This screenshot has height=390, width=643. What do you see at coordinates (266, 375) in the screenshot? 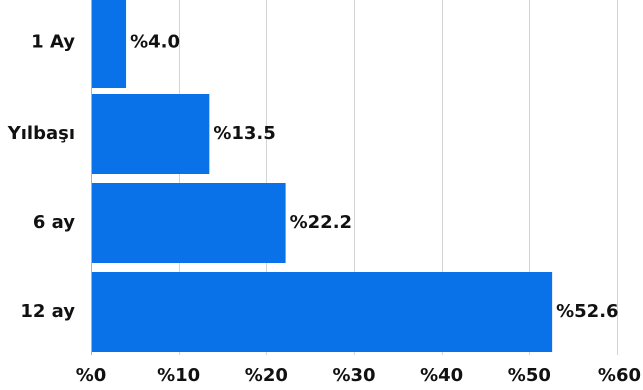
I see `x-tick-label: %20` at bounding box center [266, 375].